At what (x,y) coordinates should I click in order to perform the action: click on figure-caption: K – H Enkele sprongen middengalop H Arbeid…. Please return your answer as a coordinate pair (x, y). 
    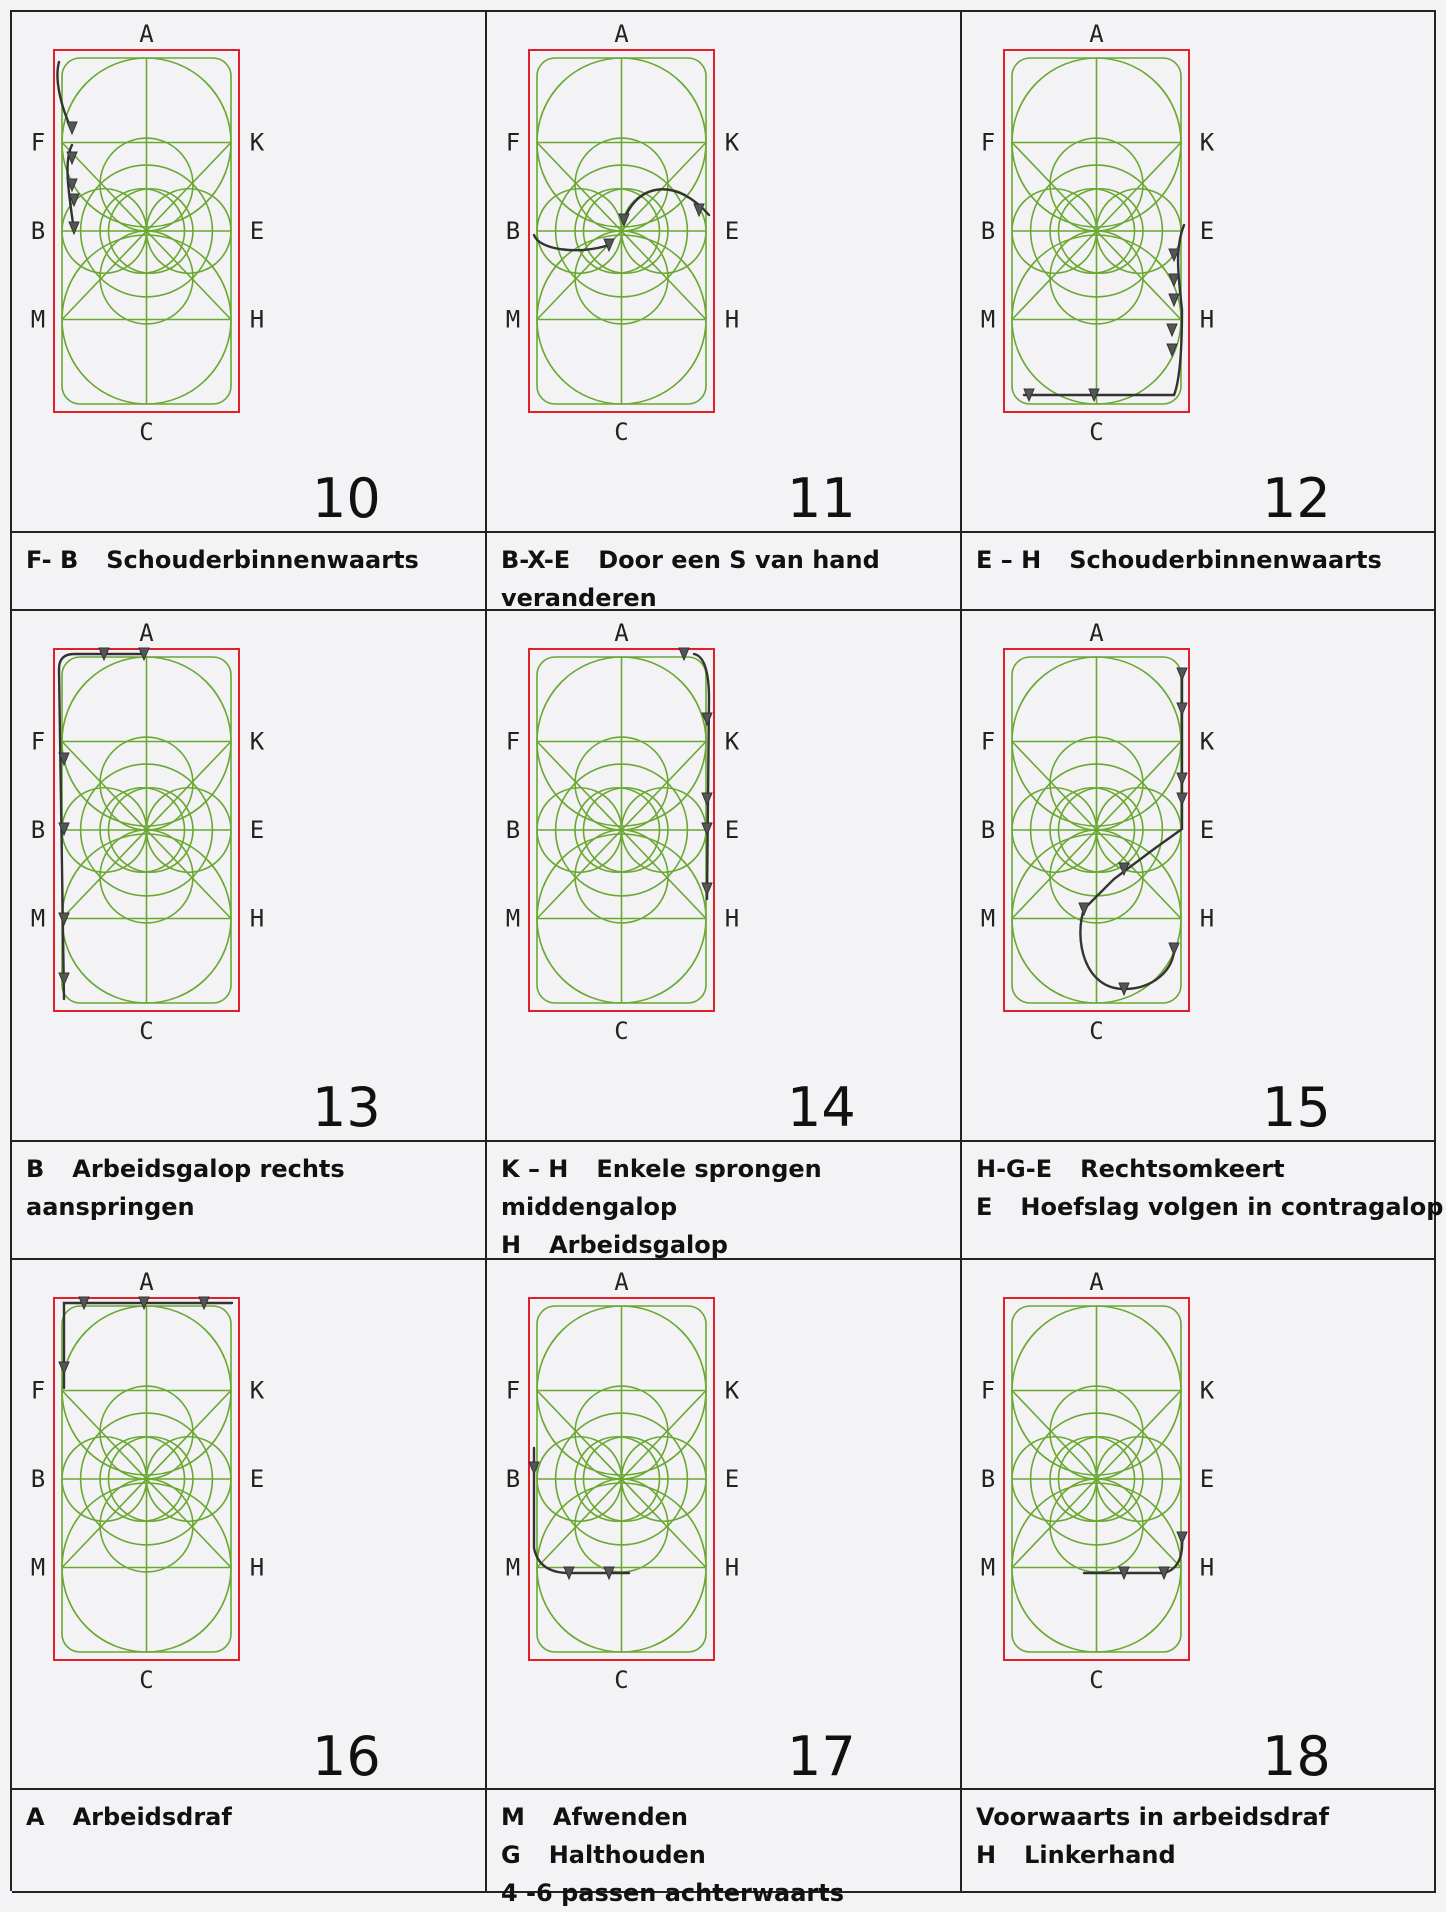
    Looking at the image, I should click on (724, 1201).